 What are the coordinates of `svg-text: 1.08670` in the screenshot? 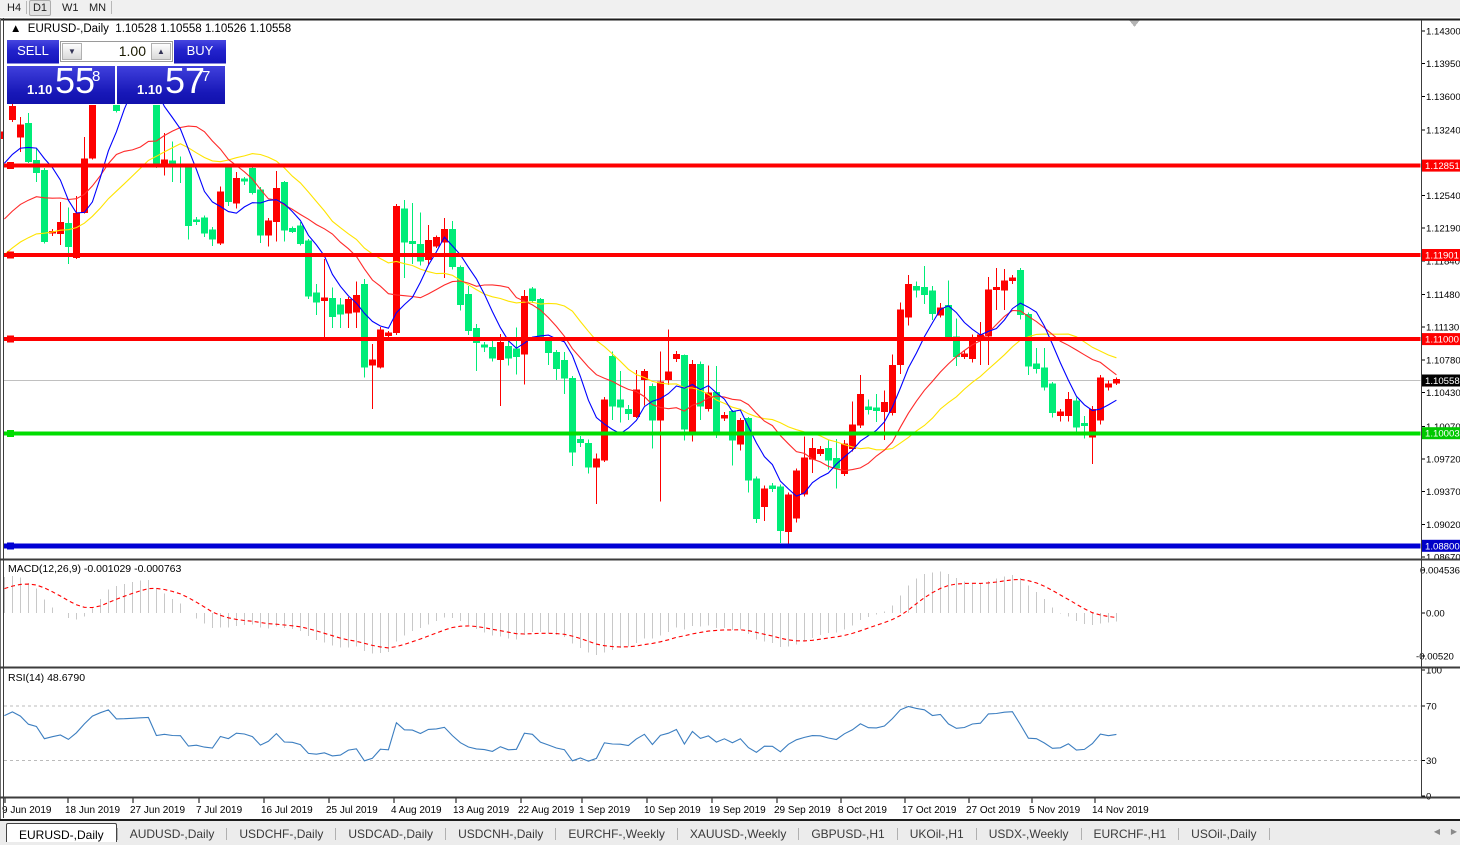 It's located at (1443, 558).